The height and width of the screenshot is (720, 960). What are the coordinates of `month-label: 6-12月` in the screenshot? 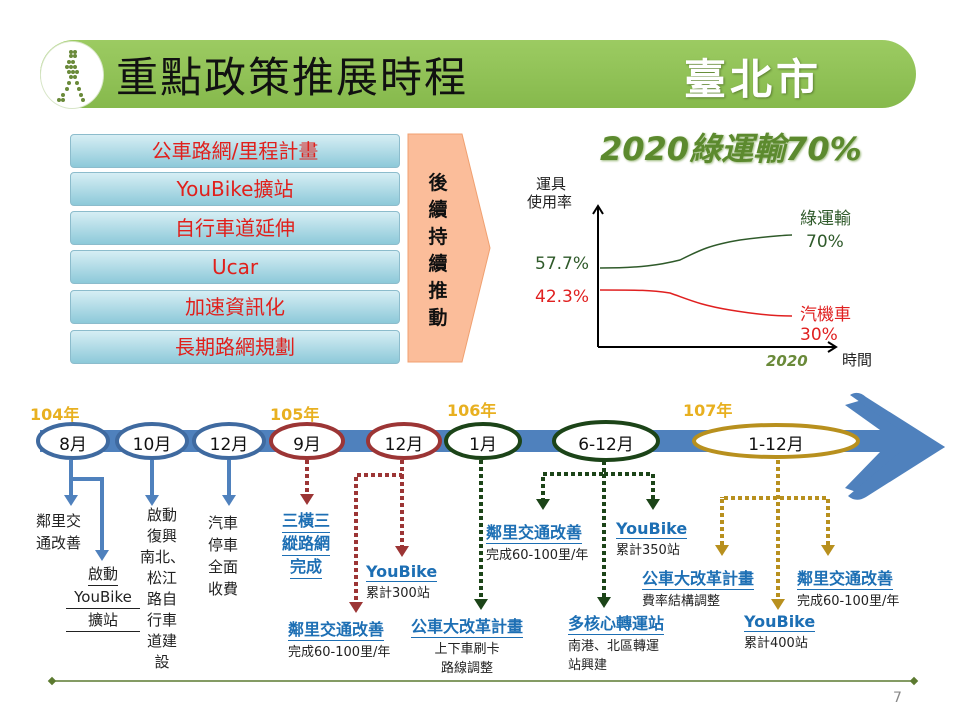 It's located at (606, 445).